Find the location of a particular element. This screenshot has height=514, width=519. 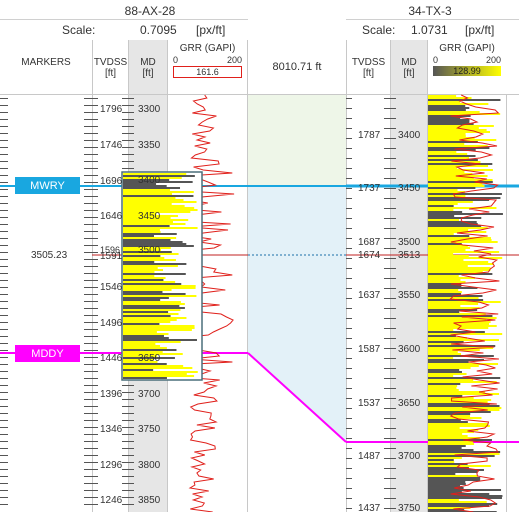

left-scale-value: 0.7095 is located at coordinates (158, 30).